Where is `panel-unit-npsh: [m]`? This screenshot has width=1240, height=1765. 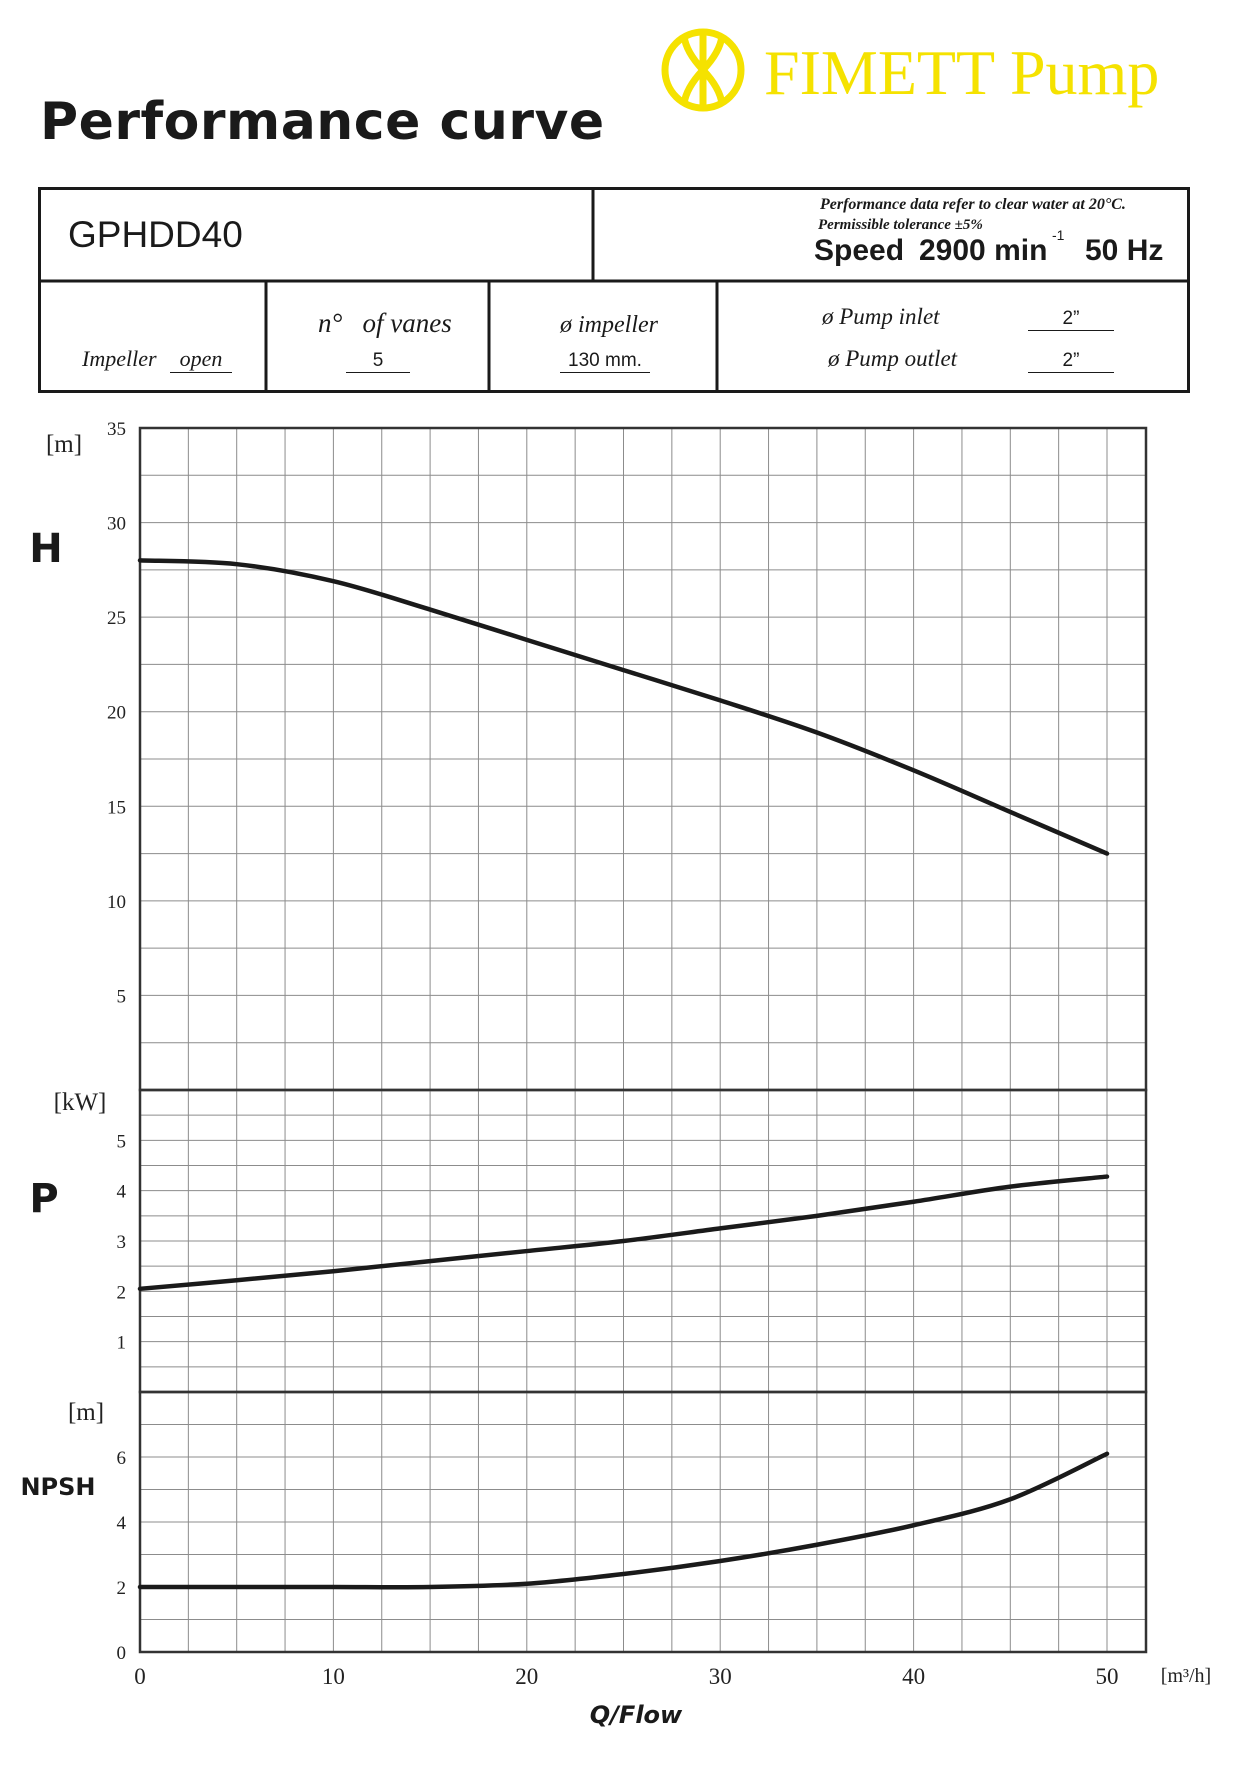 panel-unit-npsh: [m] is located at coordinates (86, 1412).